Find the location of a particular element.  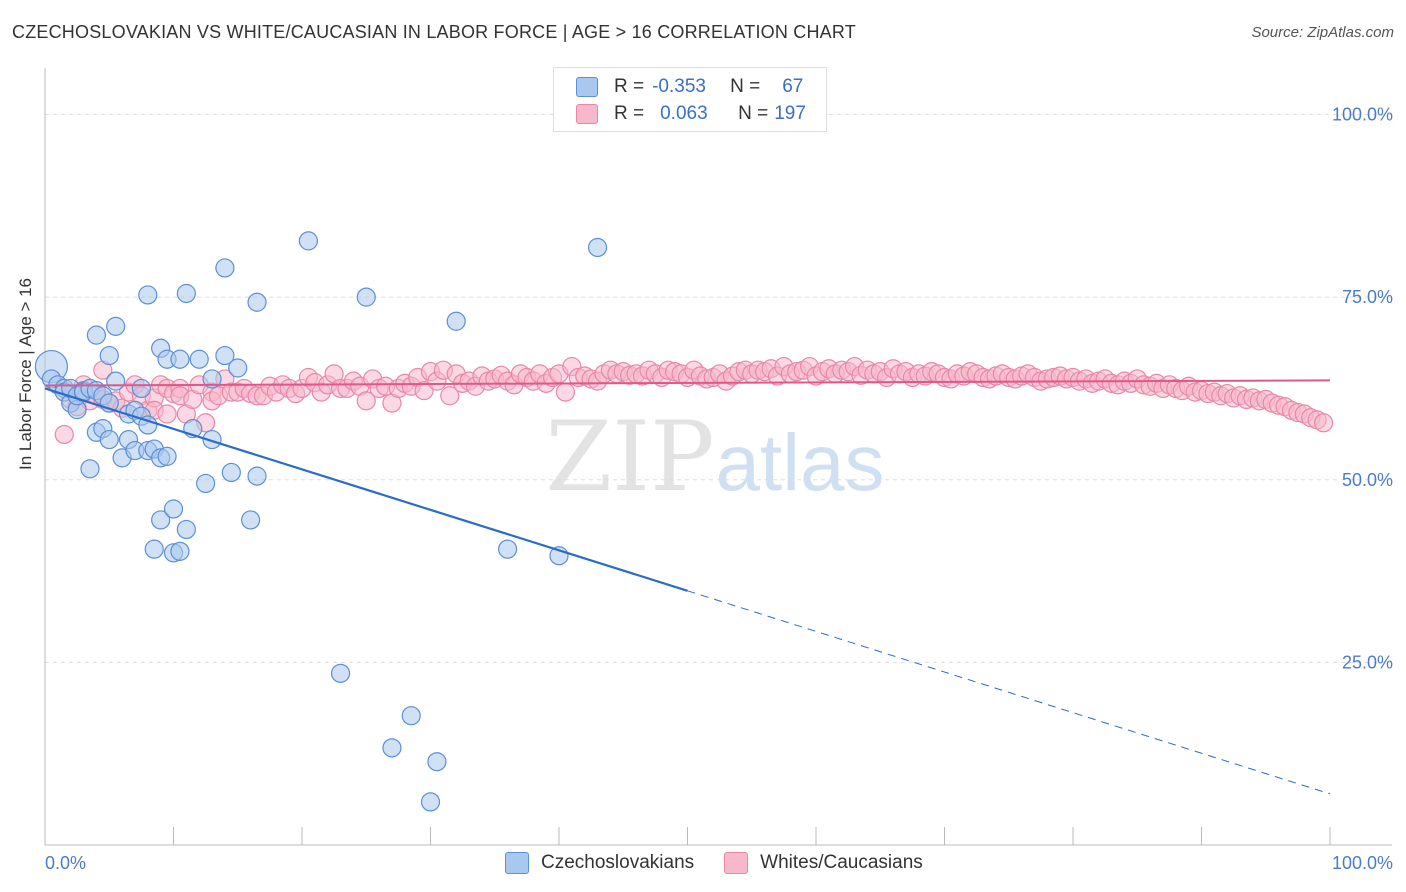

legend-row-whites: R = 0.063 N = 197 is located at coordinates (691, 114).